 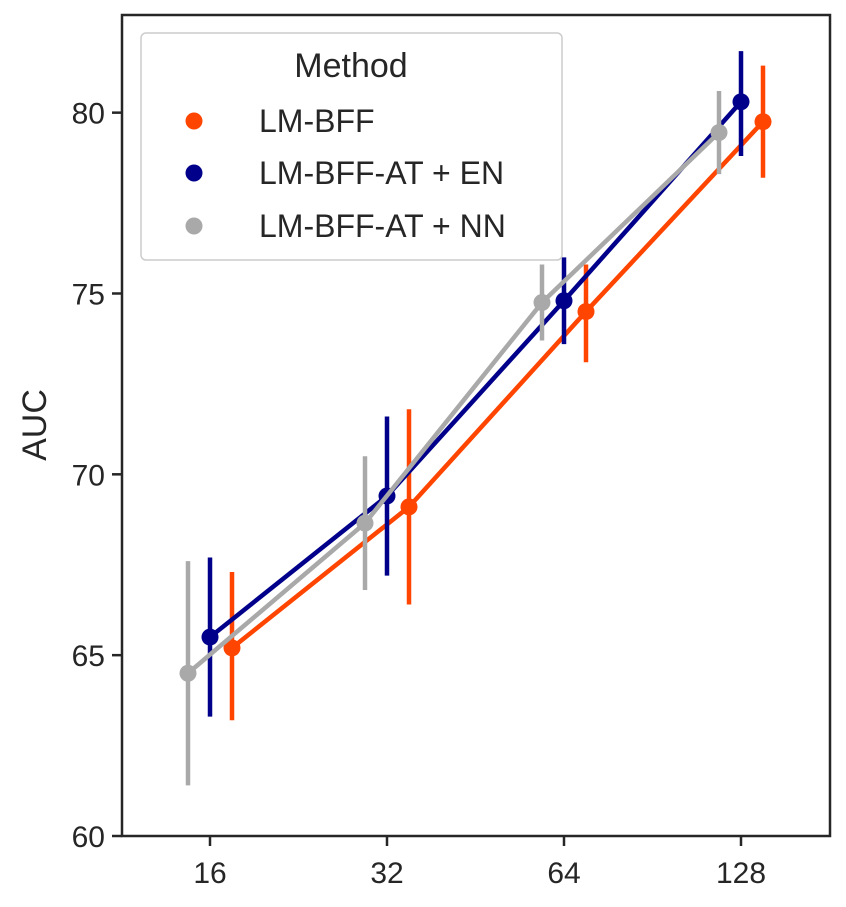 I want to click on y-tick-label: 80, so click(x=88, y=114).